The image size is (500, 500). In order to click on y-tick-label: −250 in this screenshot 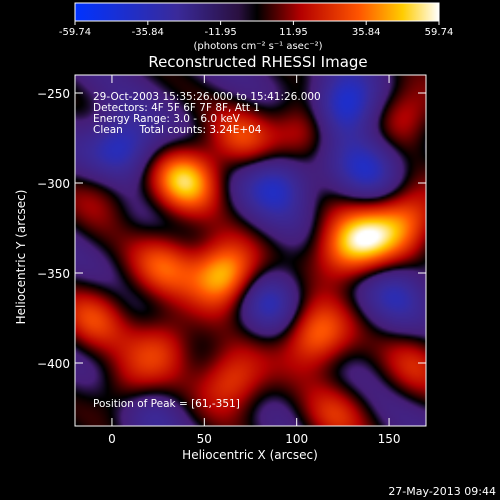, I will do `click(53, 94)`.